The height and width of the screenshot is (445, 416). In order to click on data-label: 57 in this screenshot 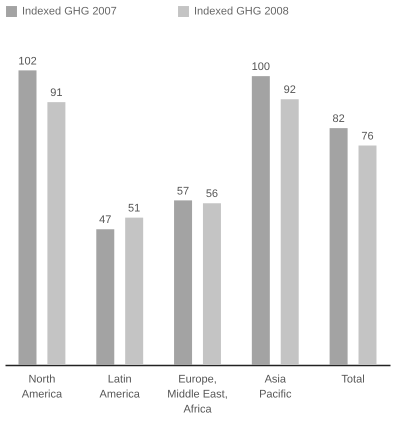, I will do `click(183, 191)`.